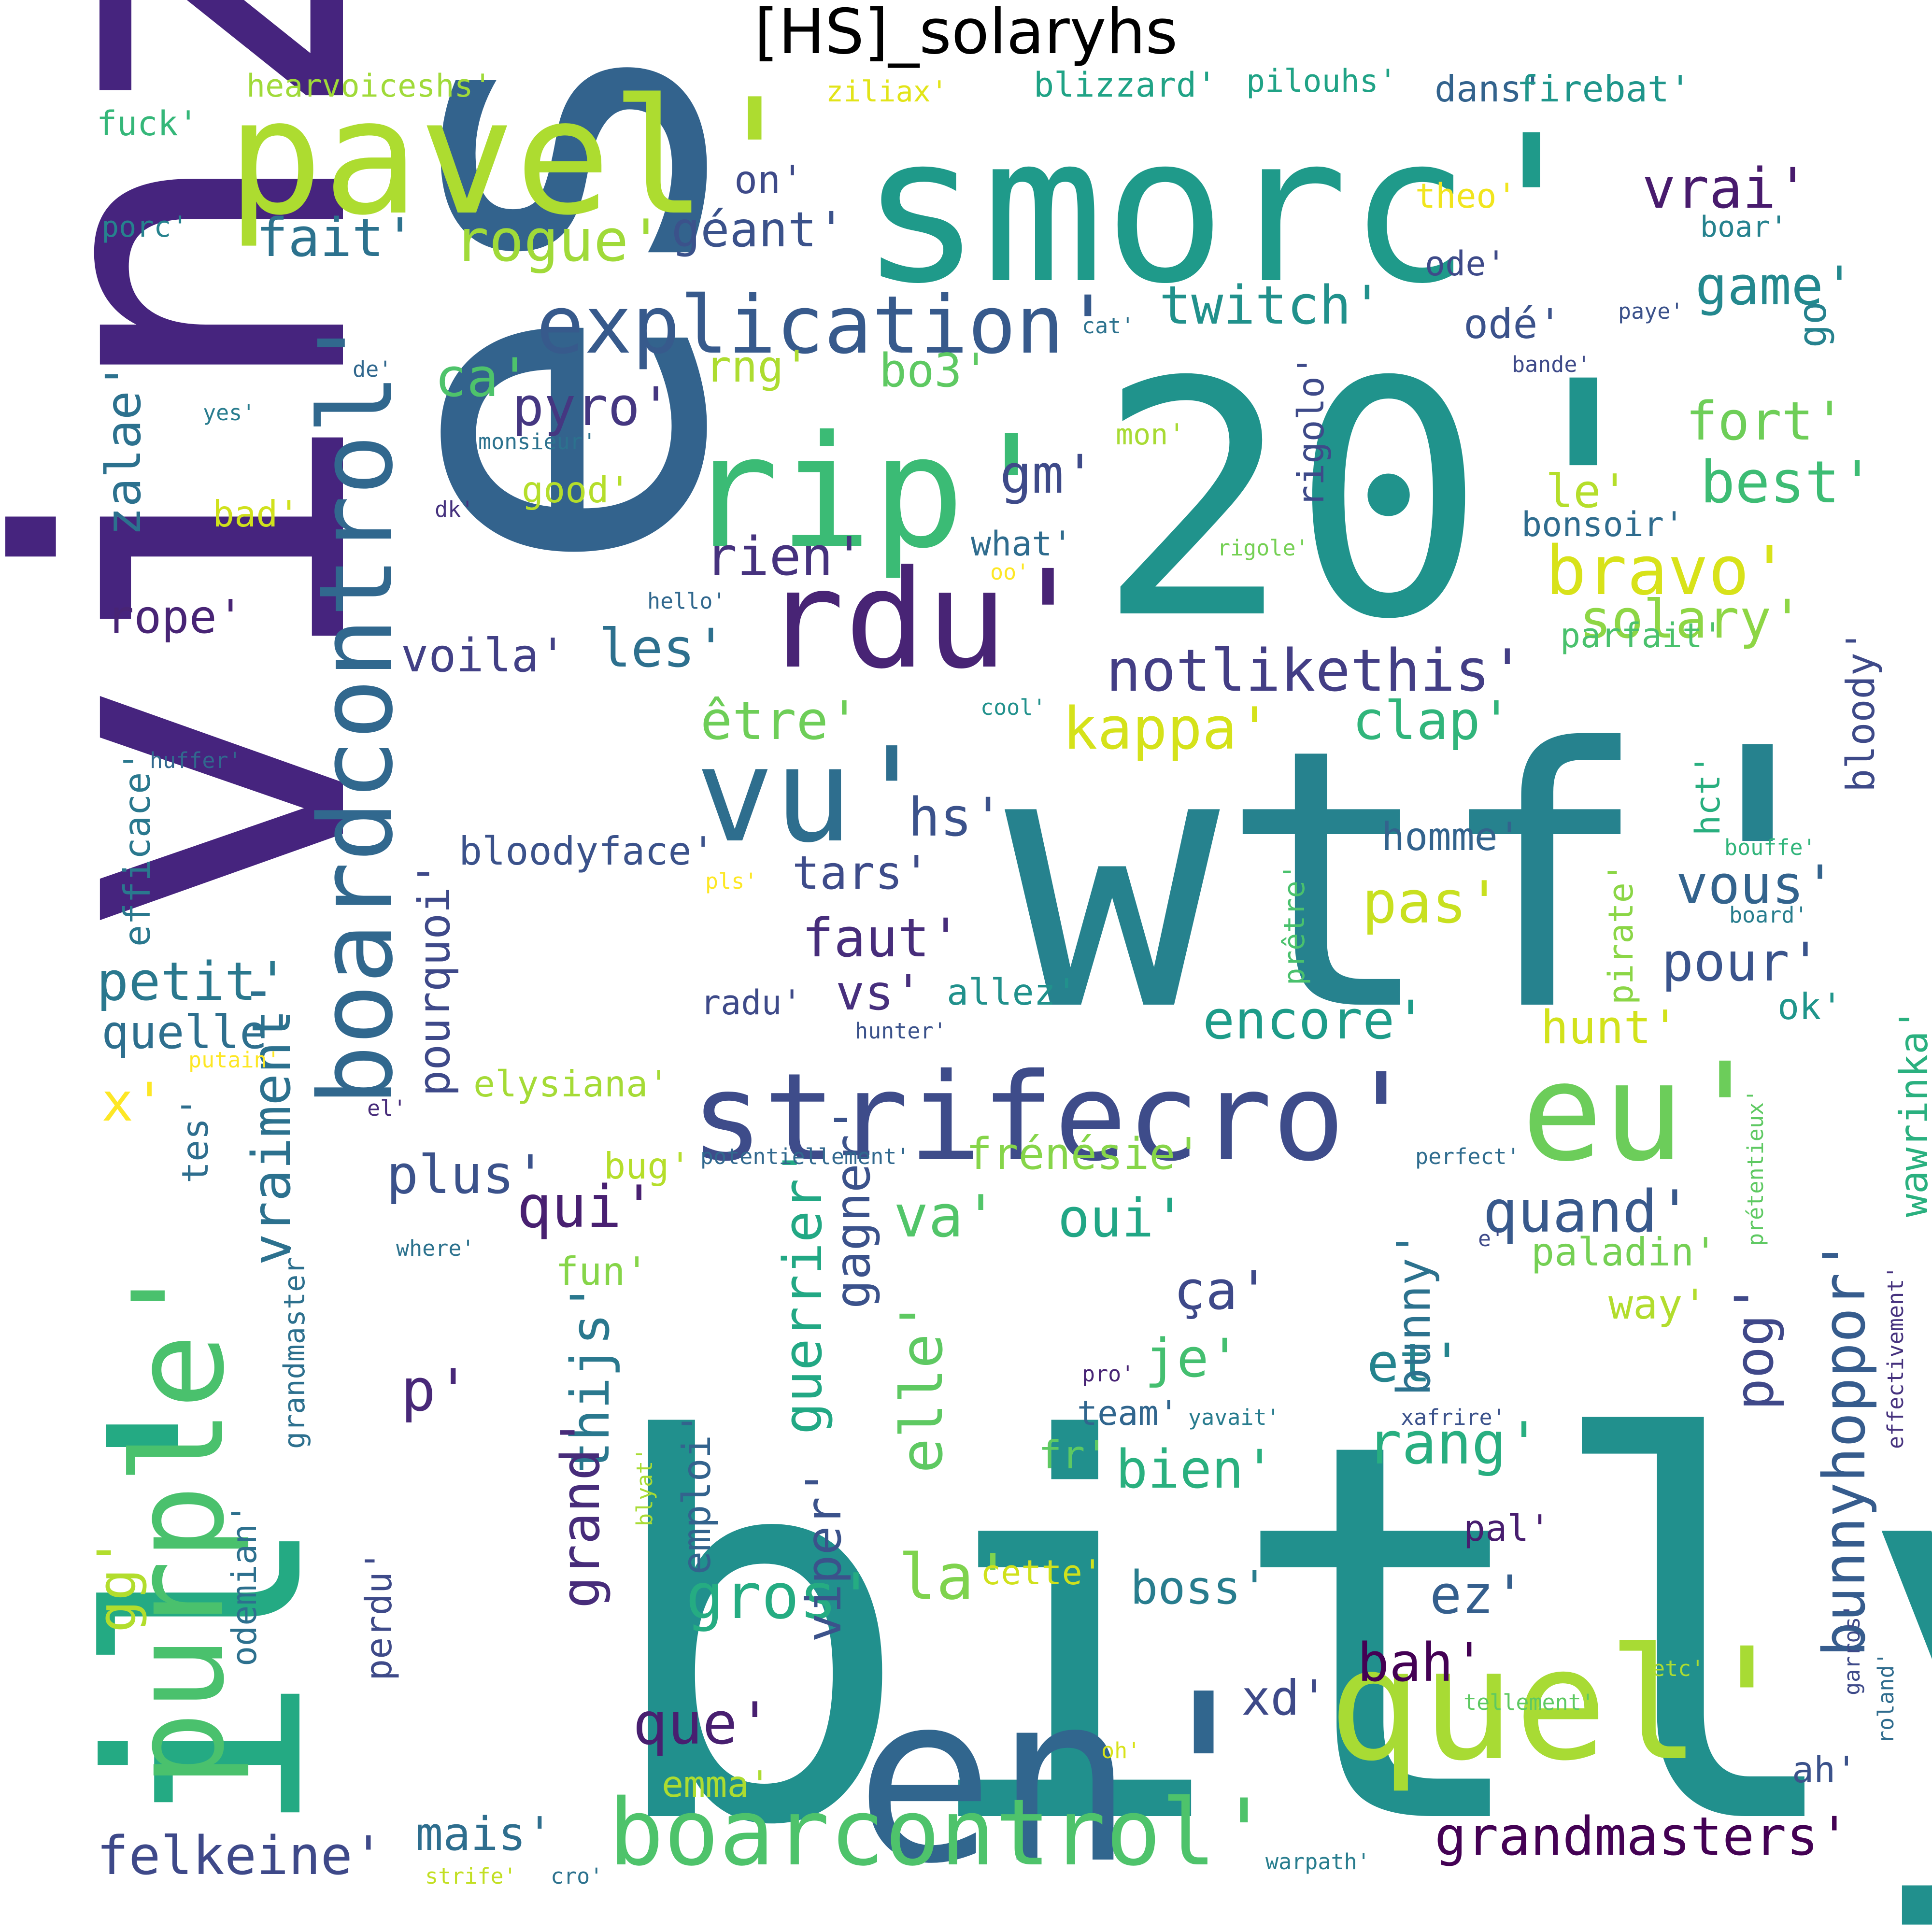 This screenshot has width=1932, height=1932. What do you see at coordinates (1054, 1117) in the screenshot?
I see `cloud-word: strifecro'` at bounding box center [1054, 1117].